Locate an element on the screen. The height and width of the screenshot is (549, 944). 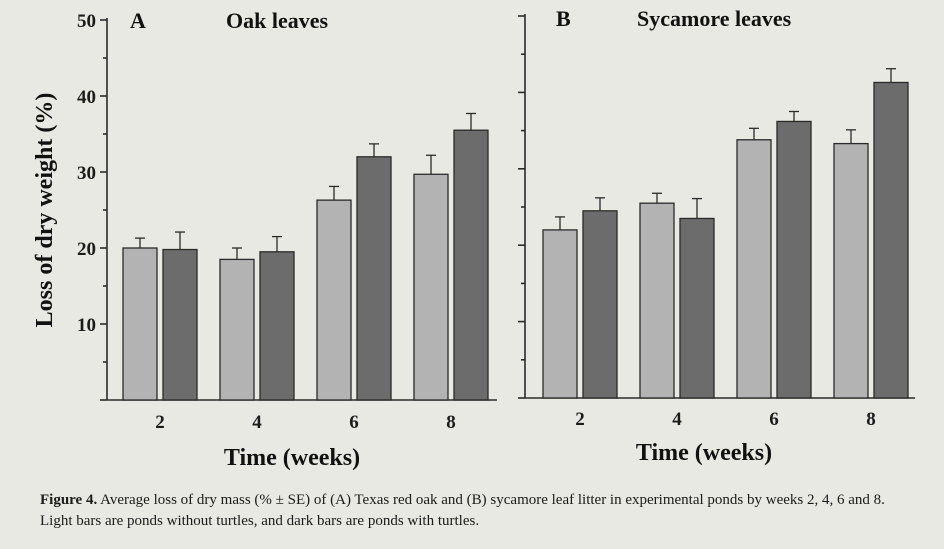
y-tick-label: 50 is located at coordinates (86, 21).